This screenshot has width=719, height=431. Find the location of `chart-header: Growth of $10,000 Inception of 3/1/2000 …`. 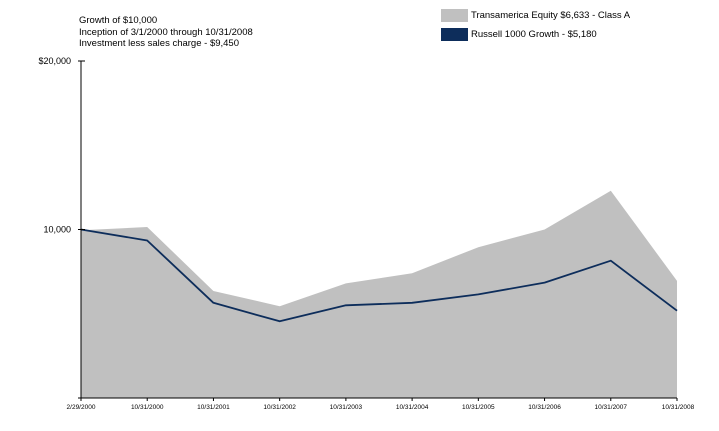

chart-header: Growth of $10,000 Inception of 3/1/2000 … is located at coordinates (166, 32).